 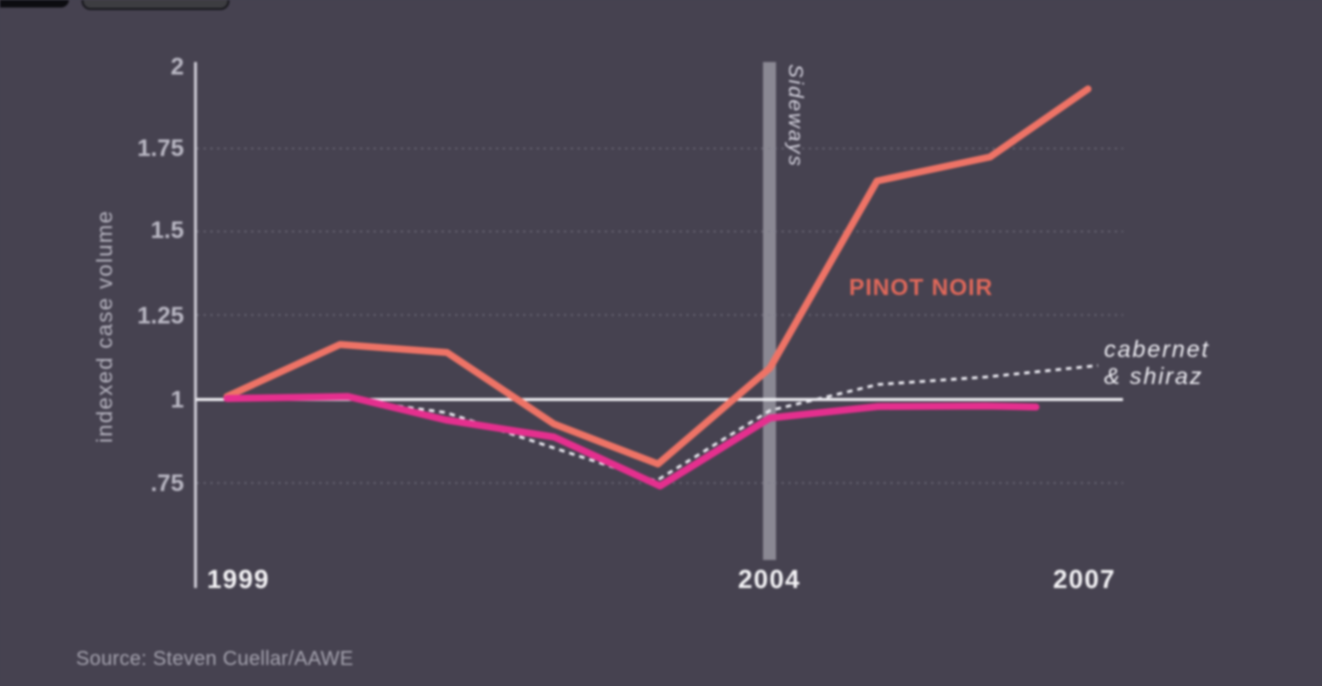 What do you see at coordinates (104, 326) in the screenshot?
I see `svg-text: indexed case volume` at bounding box center [104, 326].